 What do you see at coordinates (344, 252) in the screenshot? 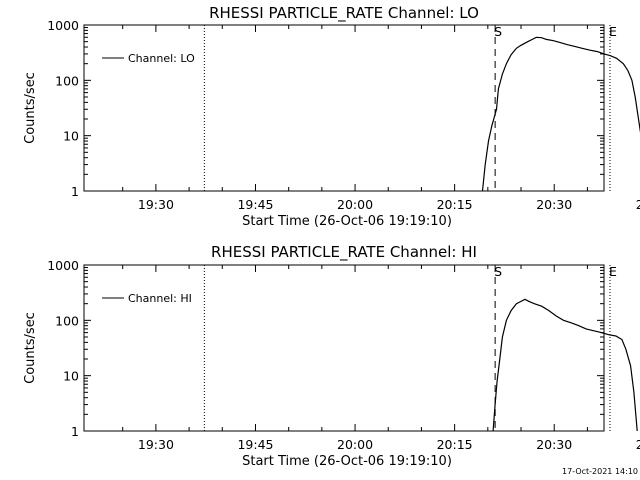
I see `chart-title: RHESSI PARTICLE_RATE Channel: HI` at bounding box center [344, 252].